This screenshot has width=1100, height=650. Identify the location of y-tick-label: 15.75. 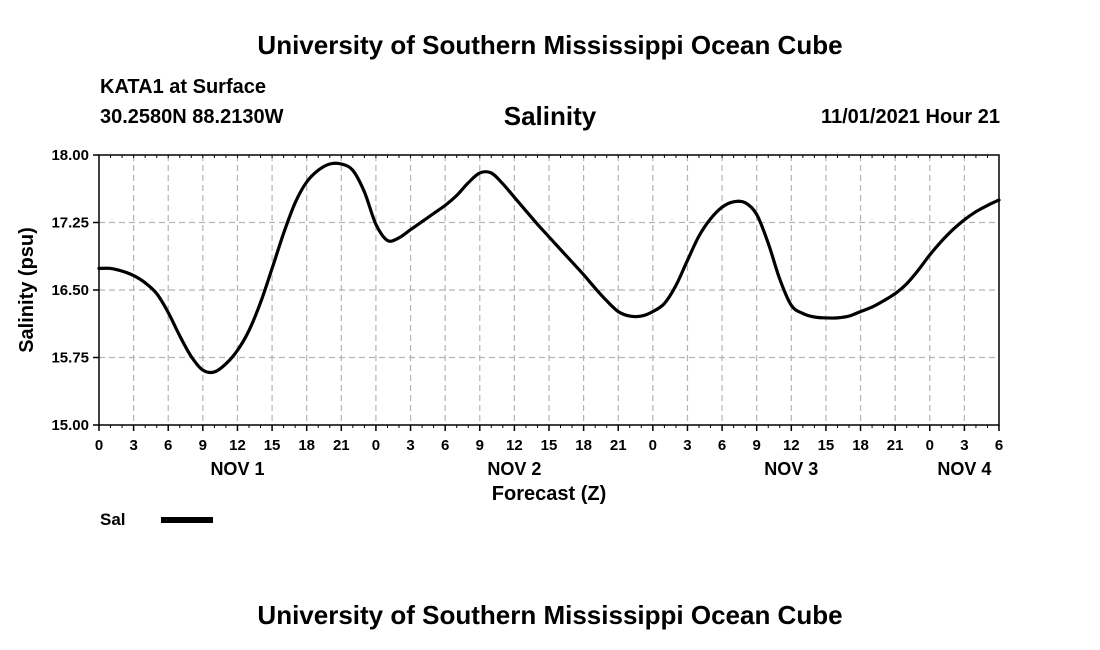
(70, 358).